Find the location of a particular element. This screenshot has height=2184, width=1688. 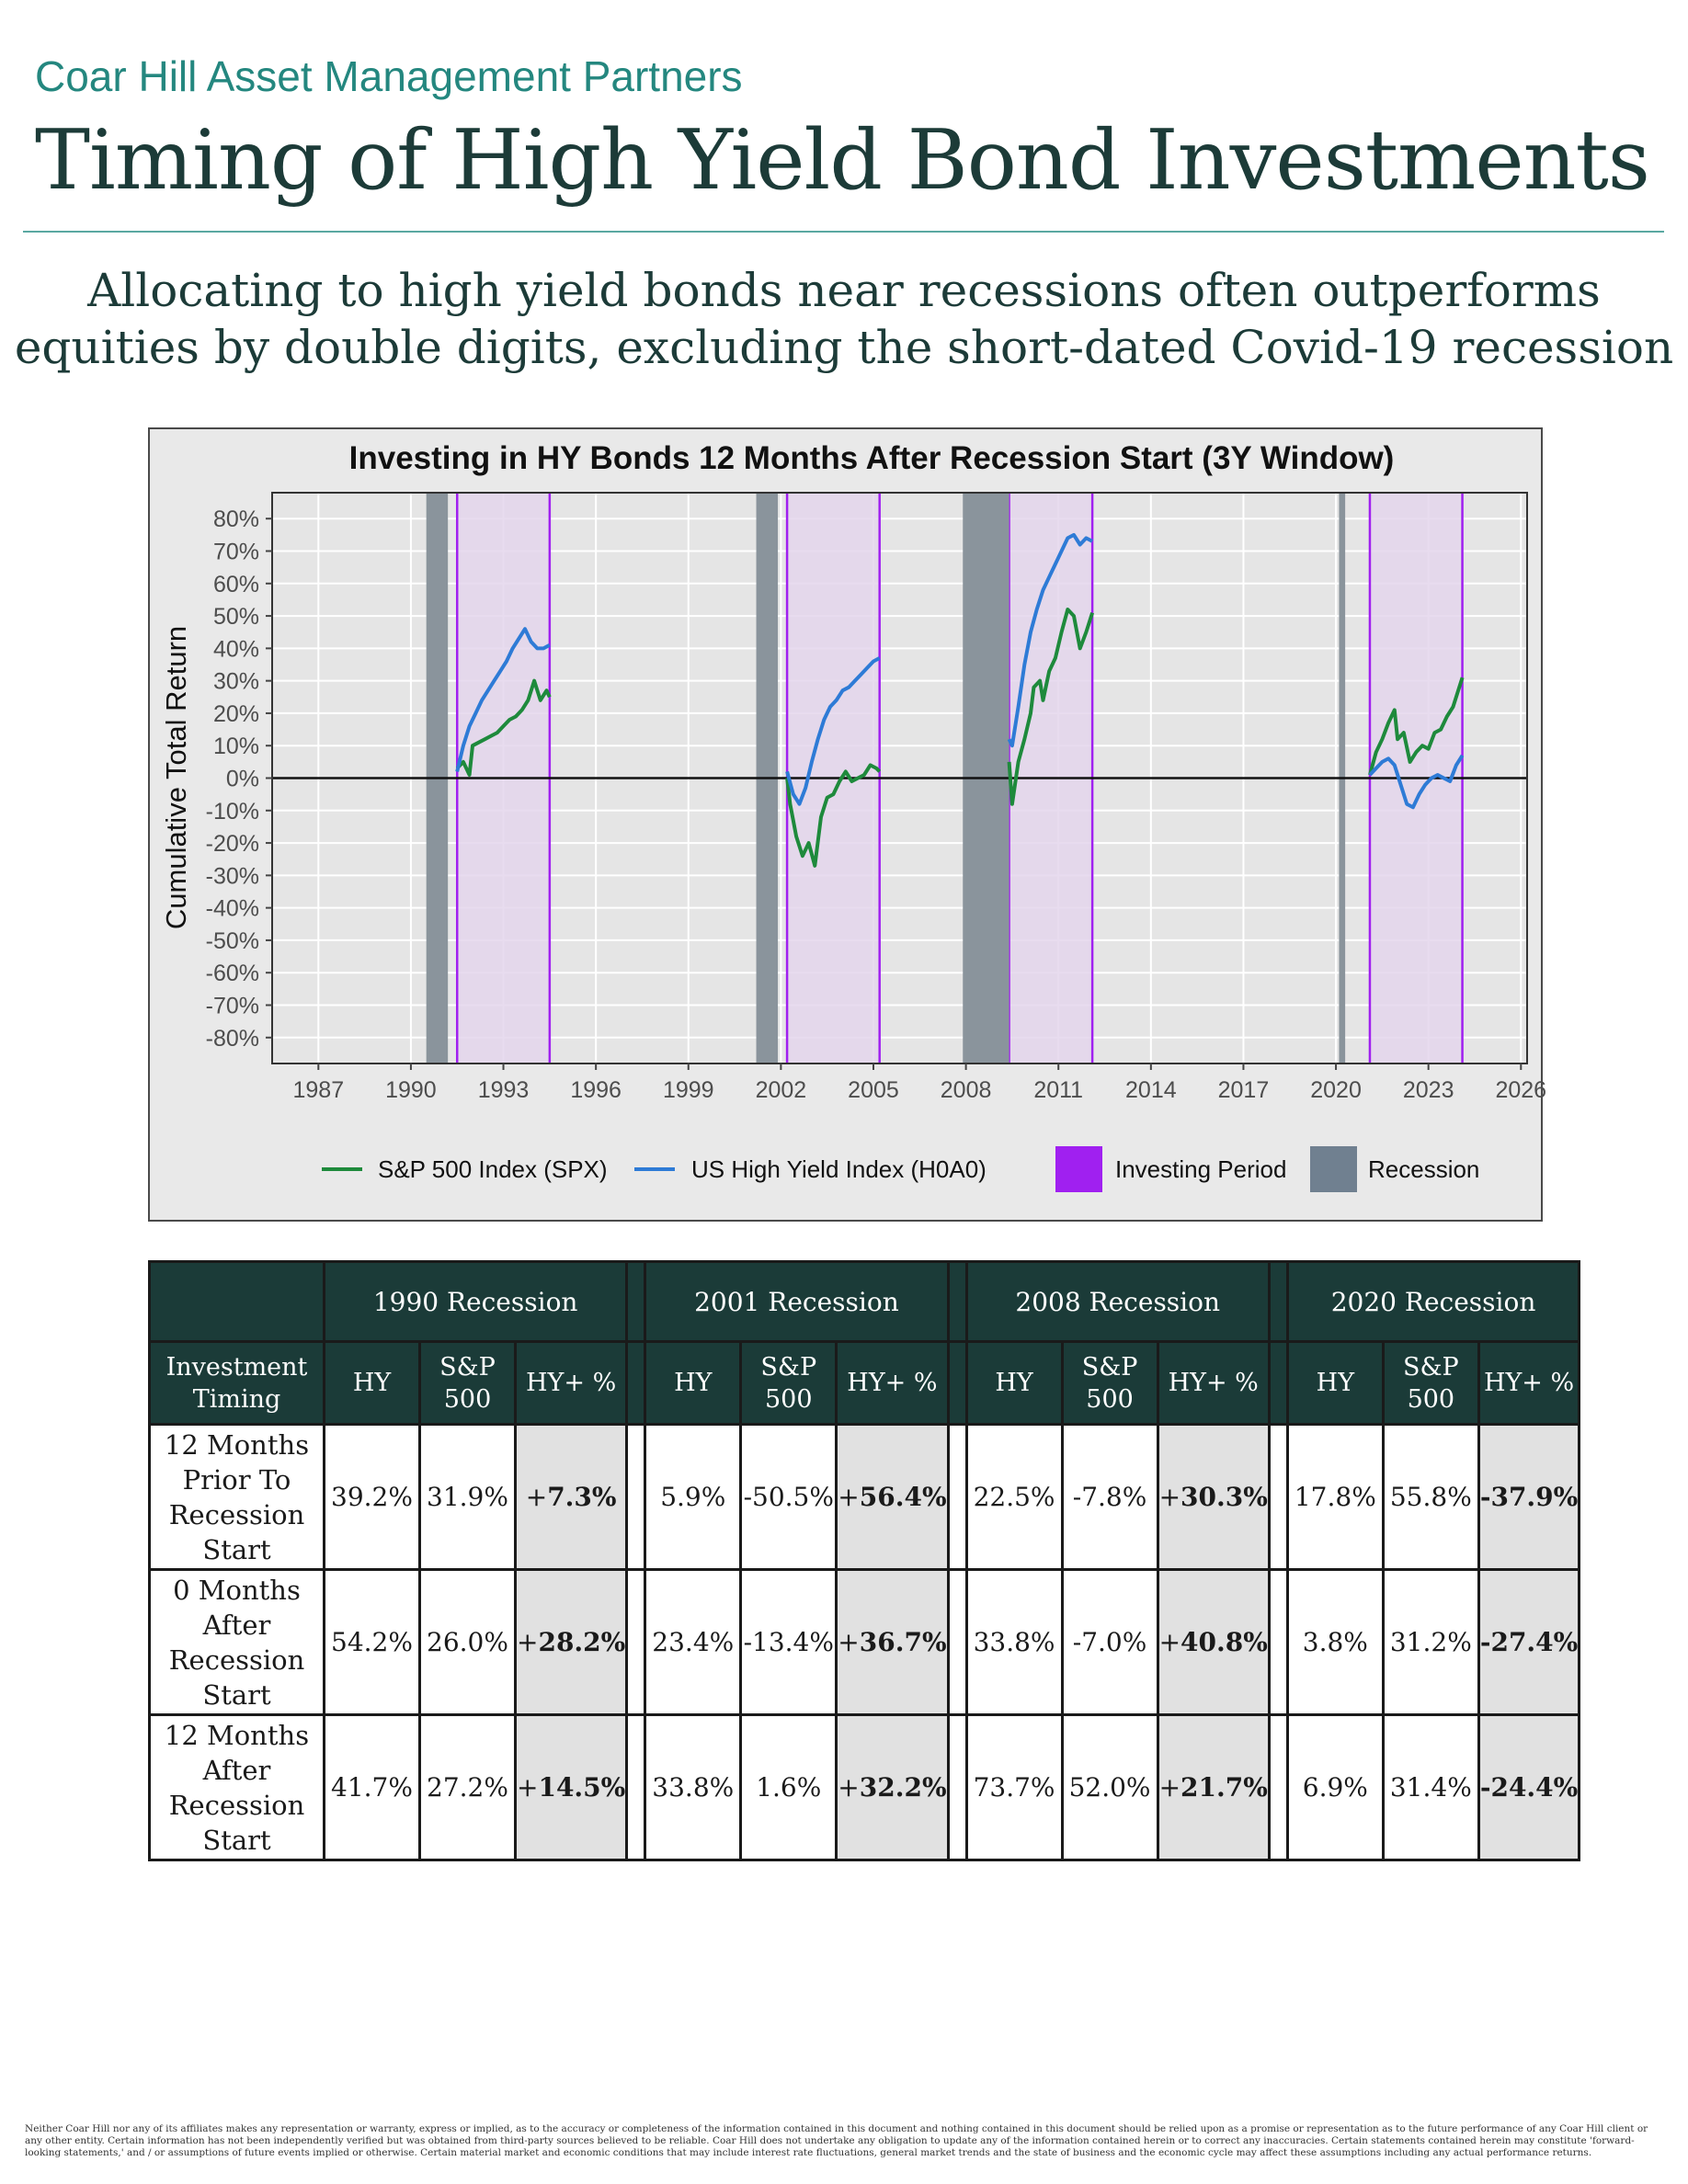

sp500-return-cell: 27.2% is located at coordinates (468, 1787).